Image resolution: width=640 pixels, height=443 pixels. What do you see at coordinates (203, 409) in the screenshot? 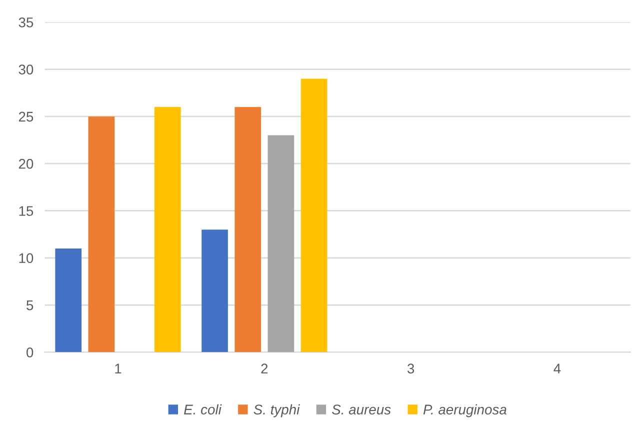
I see `legend-label: E. coli` at bounding box center [203, 409].